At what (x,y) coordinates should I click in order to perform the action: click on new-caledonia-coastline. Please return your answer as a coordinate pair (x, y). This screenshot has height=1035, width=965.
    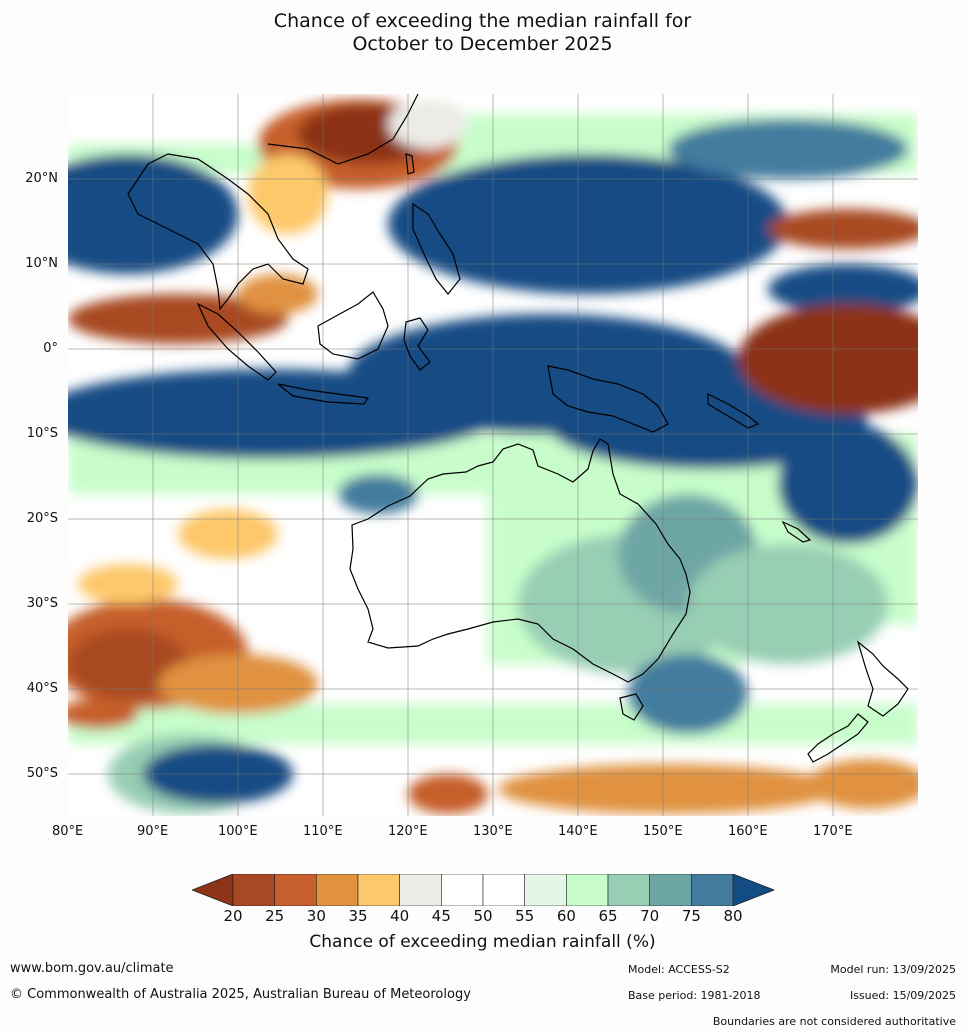
    Looking at the image, I should click on (796, 531).